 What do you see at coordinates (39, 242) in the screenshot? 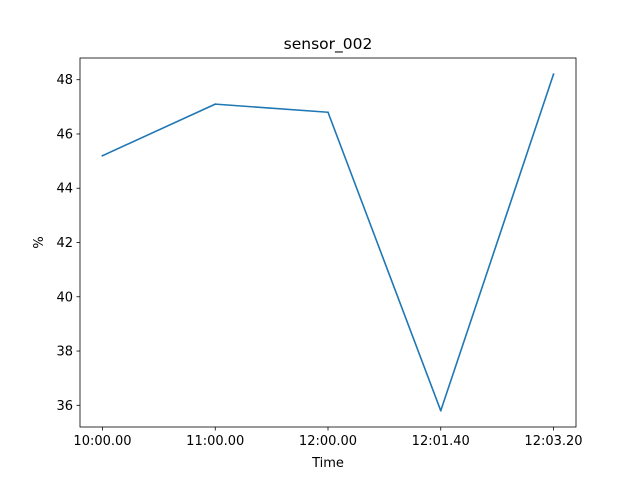
I see `y-axis-title: %` at bounding box center [39, 242].